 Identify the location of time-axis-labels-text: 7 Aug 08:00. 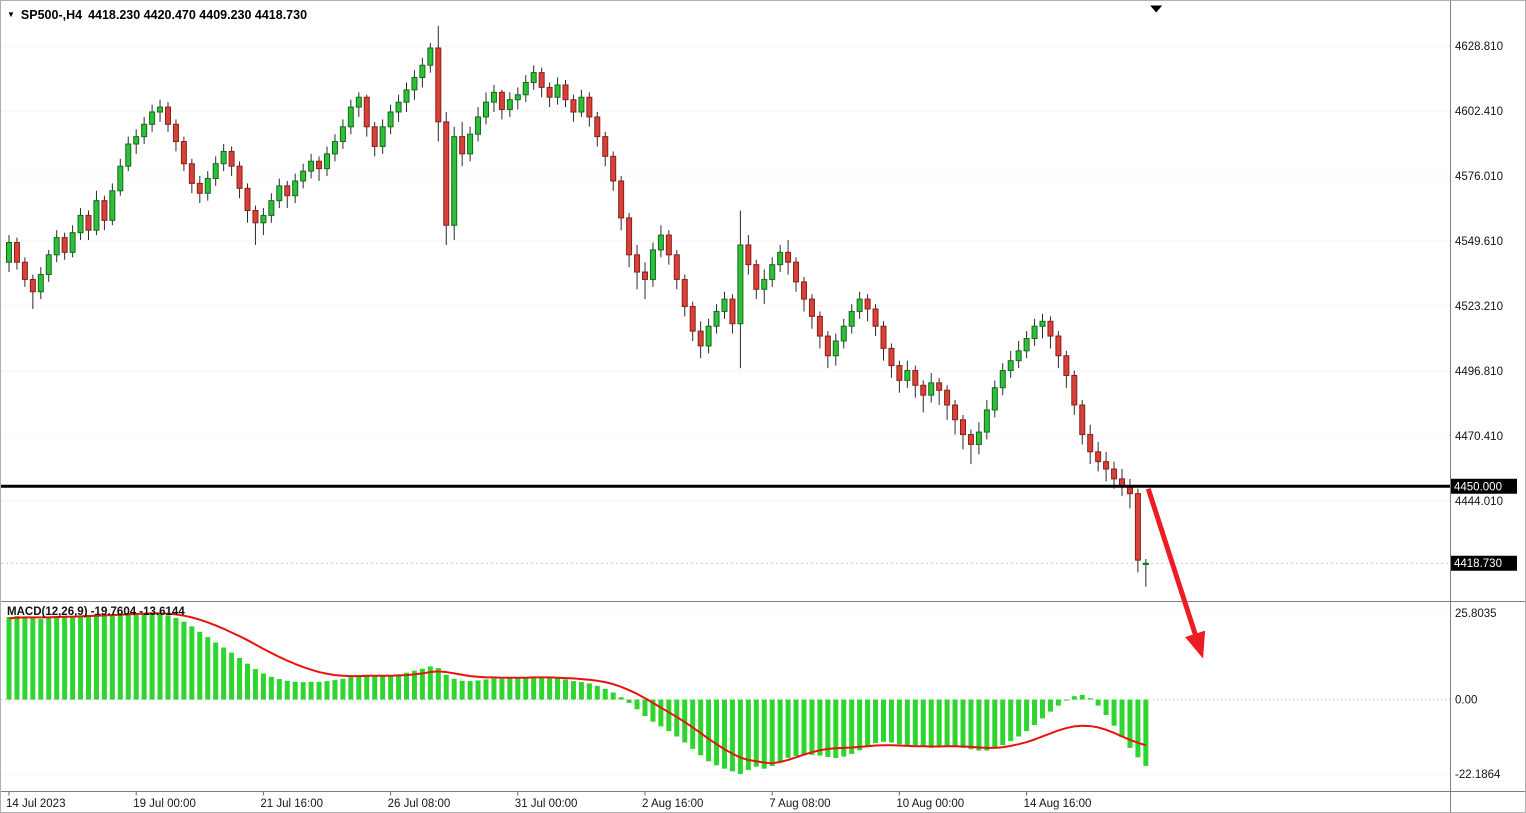
(799, 804).